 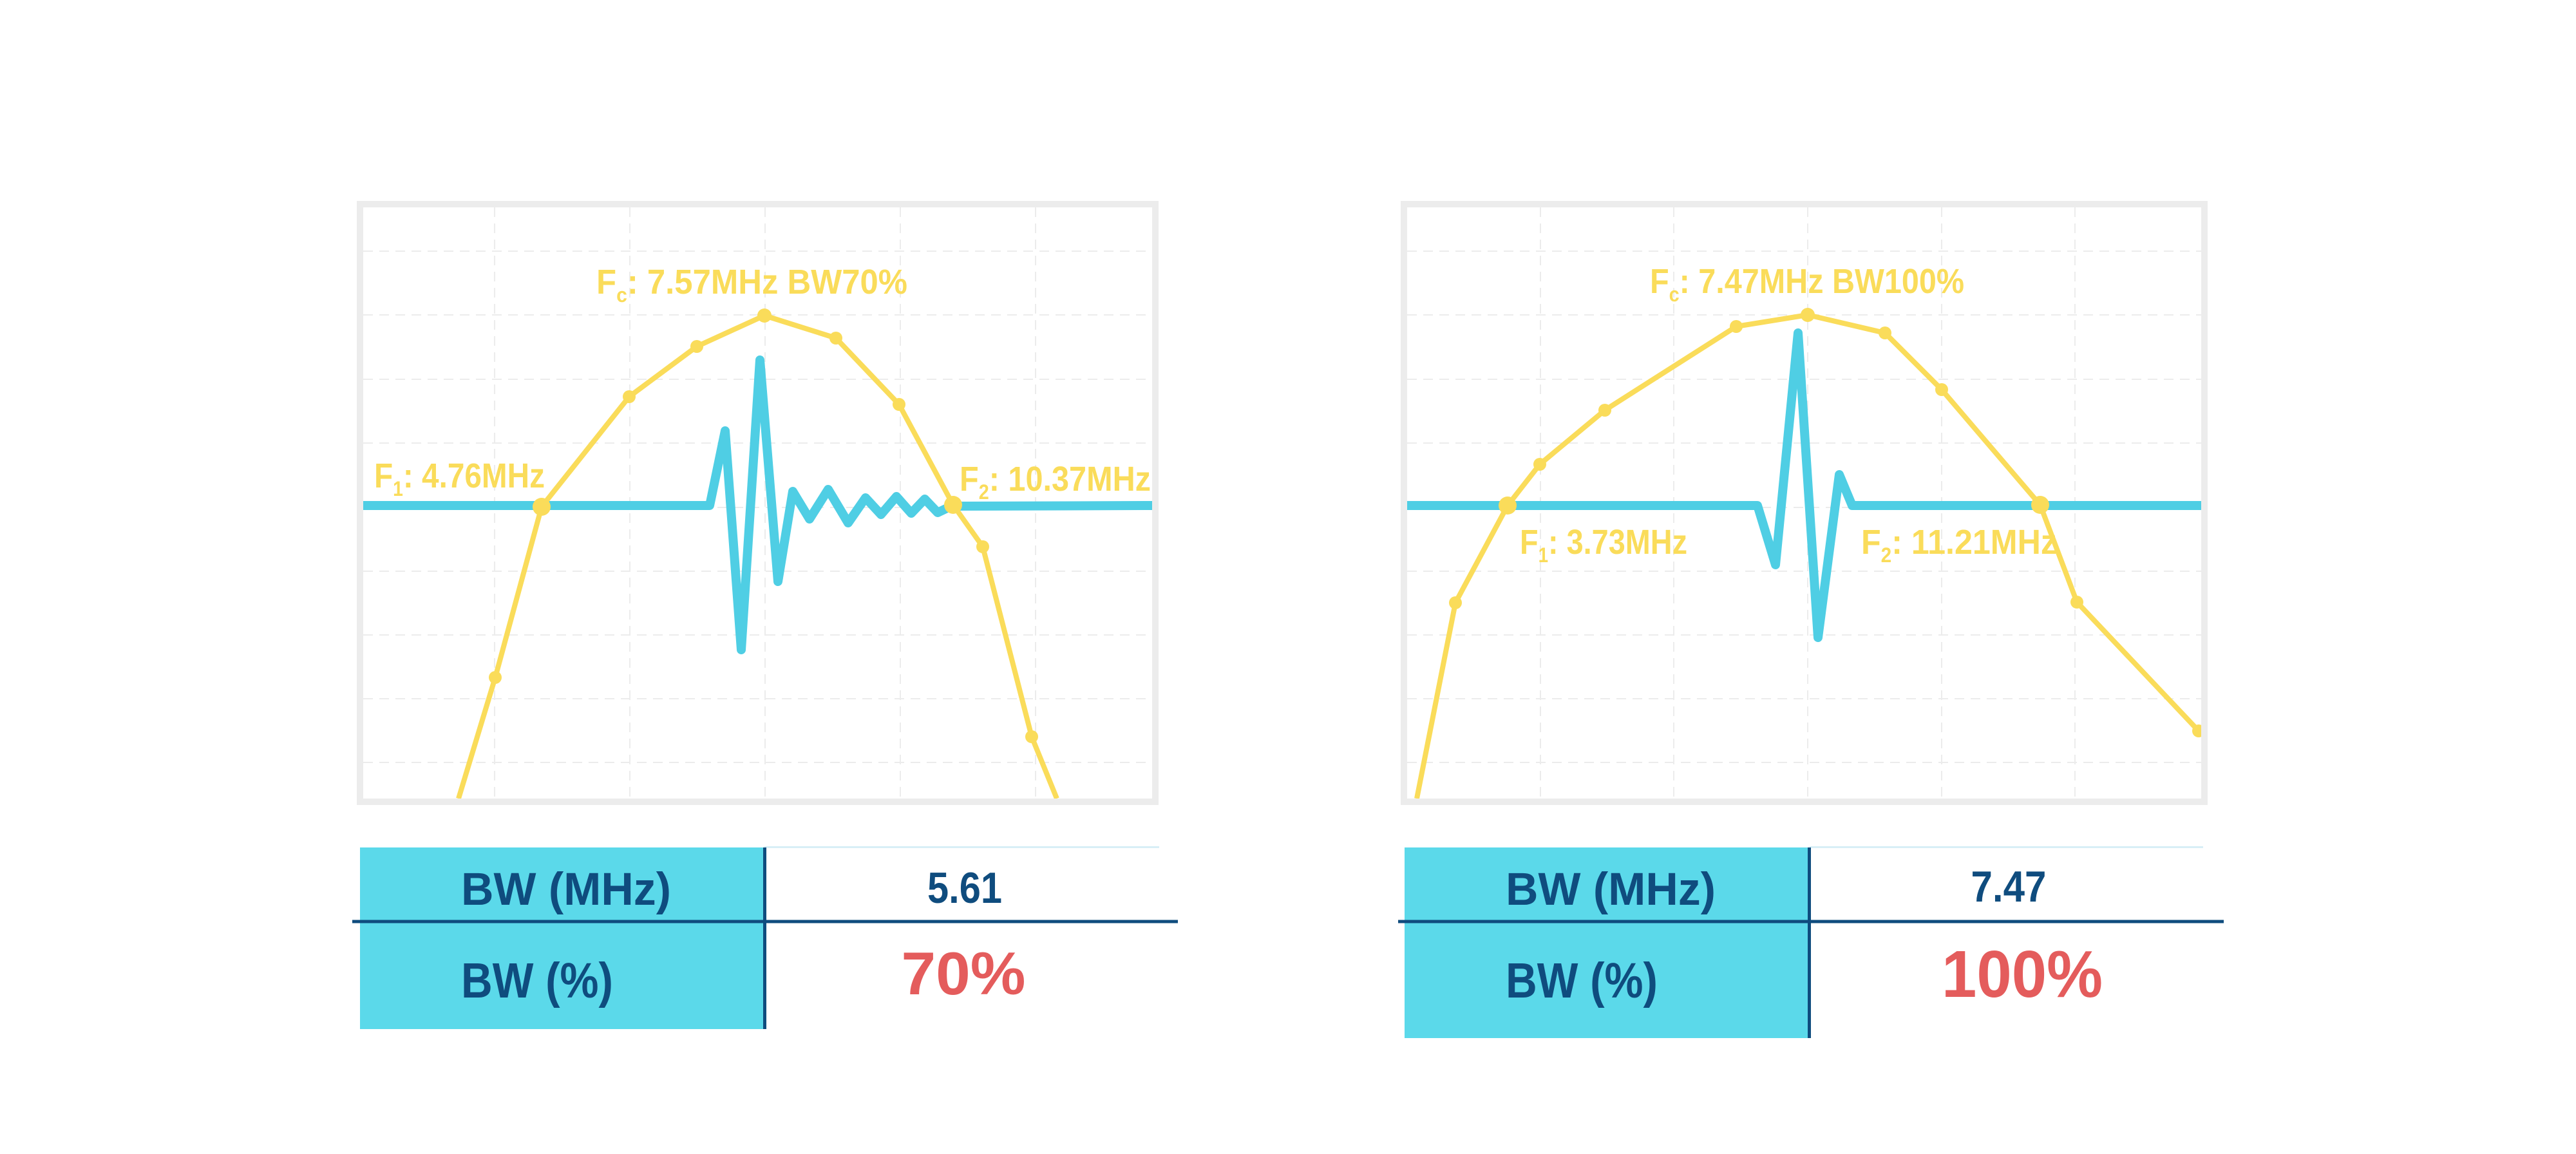 What do you see at coordinates (1603, 545) in the screenshot?
I see `svg-text: F1: 3.73MHz` at bounding box center [1603, 545].